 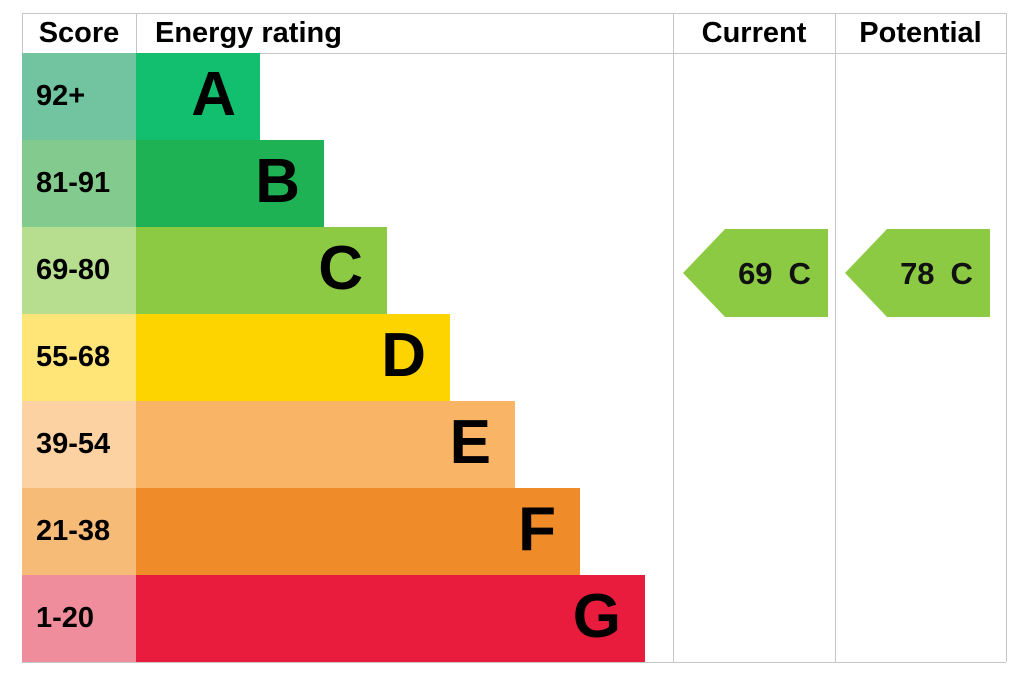 I want to click on current-rating-arrow: 69 C, so click(x=755, y=273).